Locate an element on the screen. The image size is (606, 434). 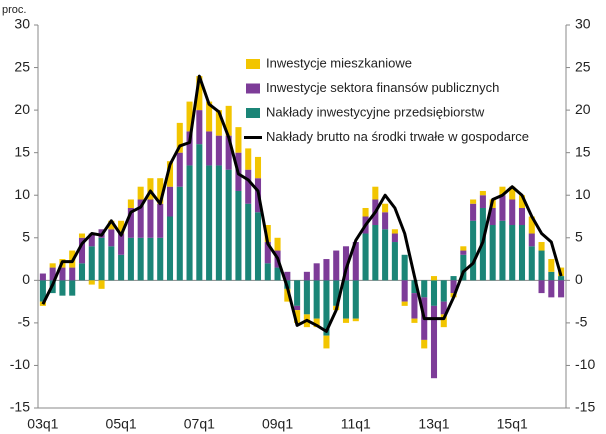
y-unit-label: proc. is located at coordinates (14, 10).